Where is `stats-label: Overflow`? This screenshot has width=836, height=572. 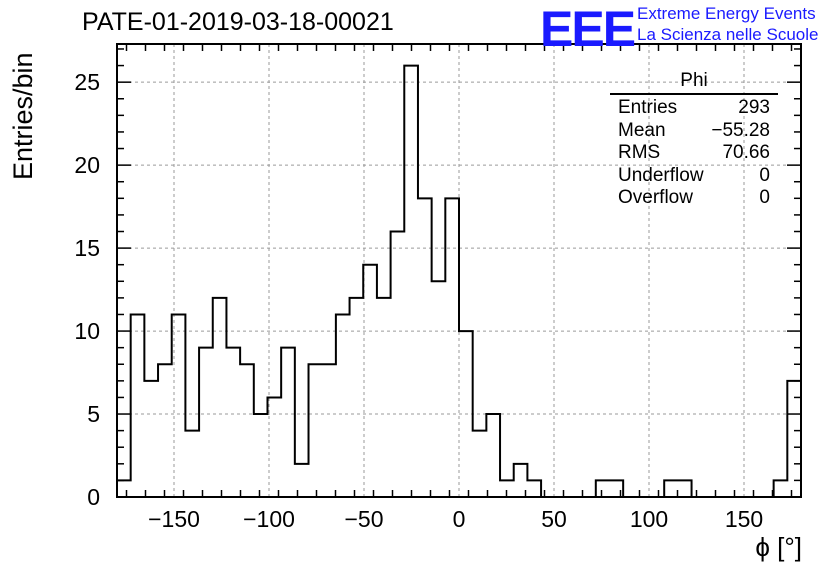 stats-label: Overflow is located at coordinates (655, 198).